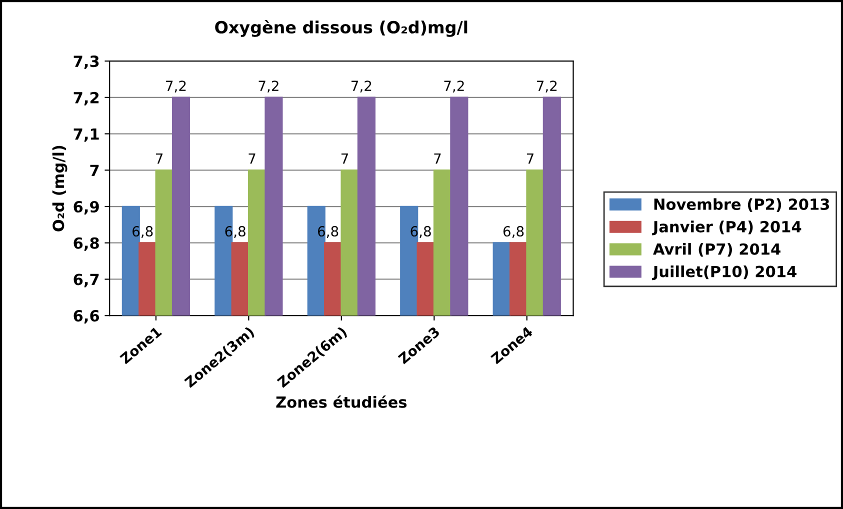 Image resolution: width=843 pixels, height=509 pixels. What do you see at coordinates (86, 99) in the screenshot?
I see `y-tick-label: 7,2` at bounding box center [86, 99].